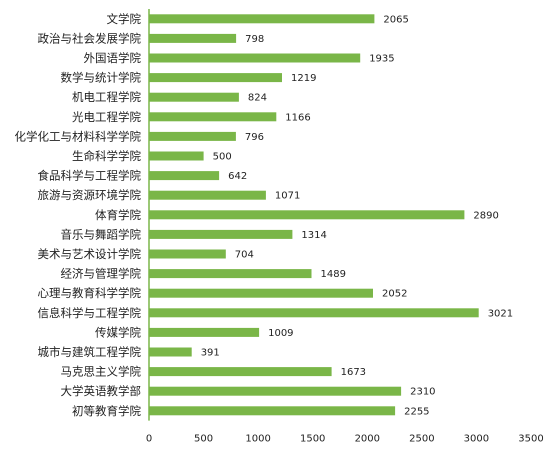  What do you see at coordinates (203, 439) in the screenshot?
I see `x-tick-label: 500` at bounding box center [203, 439].